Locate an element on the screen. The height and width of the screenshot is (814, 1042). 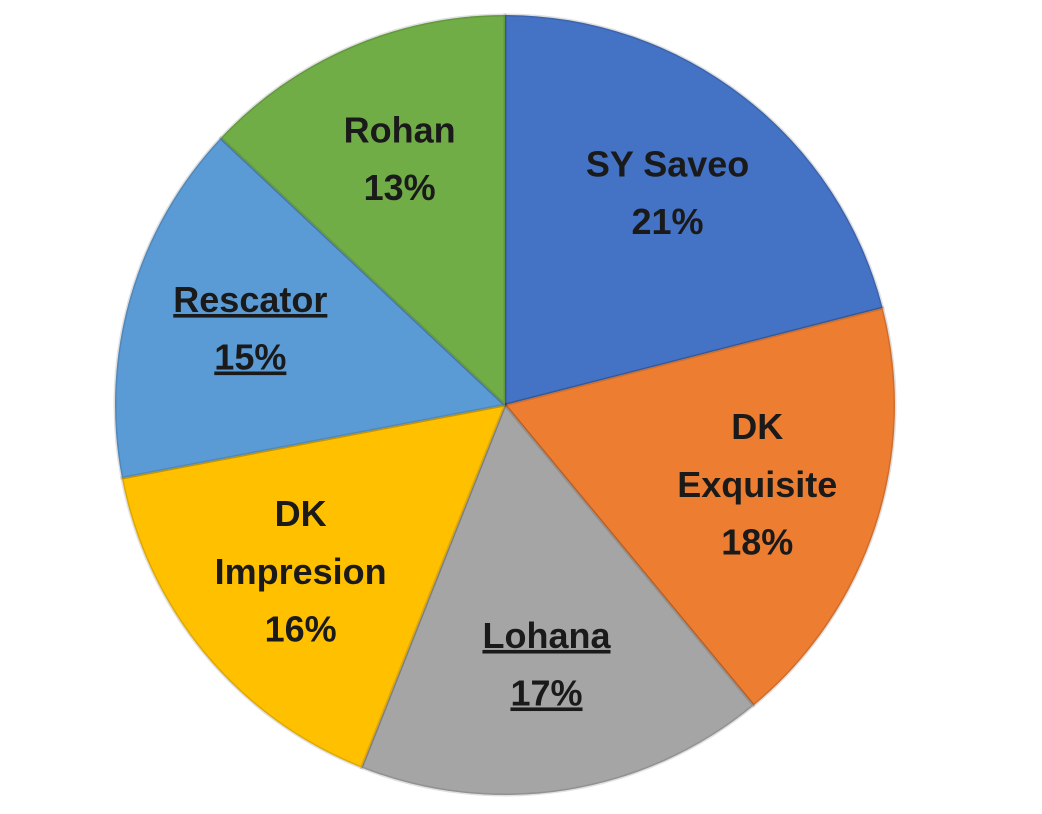
slice-label: Rohan is located at coordinates (400, 129).